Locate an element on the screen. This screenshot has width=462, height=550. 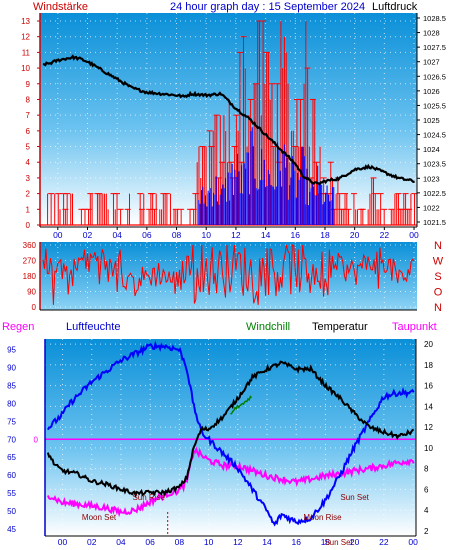
humidity-tick-label: 60 is located at coordinates (11, 475).